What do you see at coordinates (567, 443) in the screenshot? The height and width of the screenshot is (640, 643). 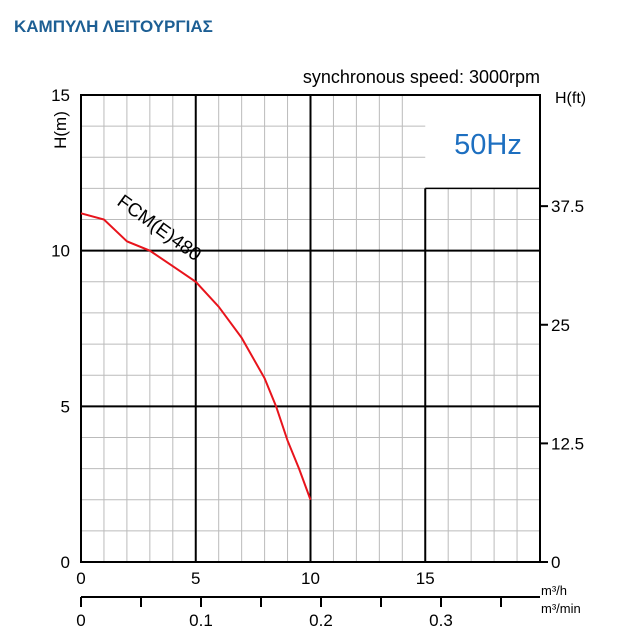 I see `y-right-tick-label: 12.5` at bounding box center [567, 443].